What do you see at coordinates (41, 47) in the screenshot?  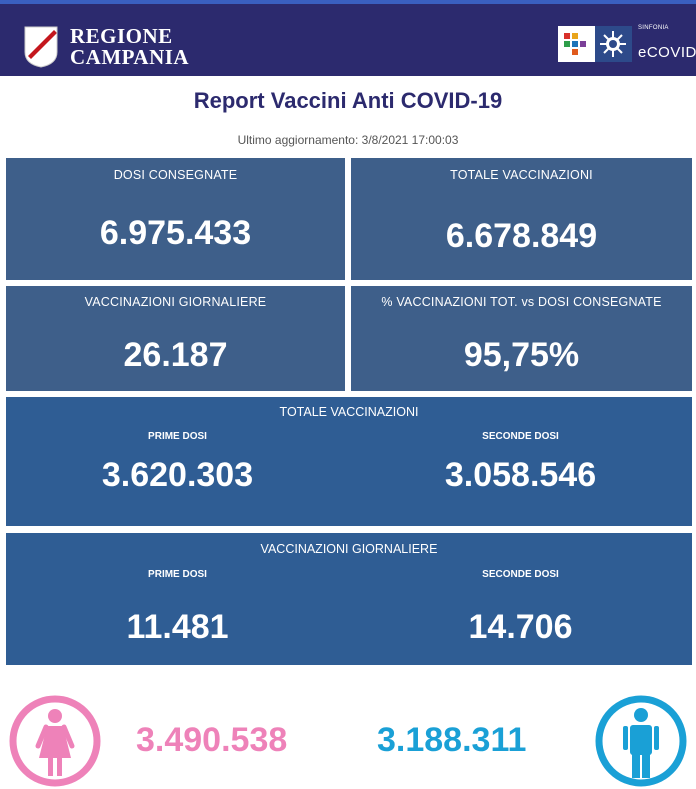 I see `region-shield-logo-icon` at bounding box center [41, 47].